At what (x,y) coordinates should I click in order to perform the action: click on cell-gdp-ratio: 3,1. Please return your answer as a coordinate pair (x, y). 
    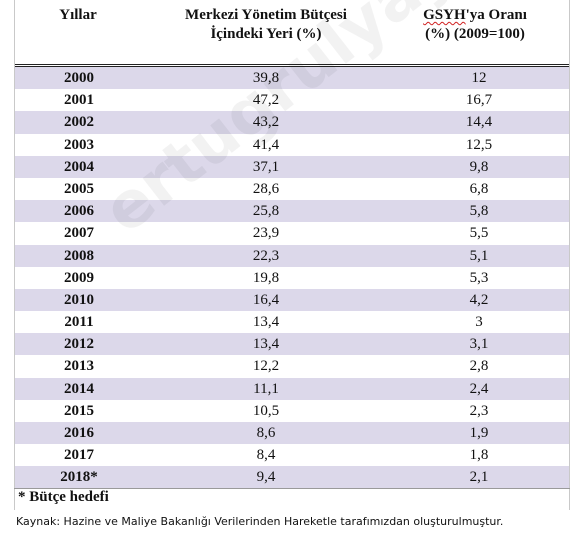
    Looking at the image, I should click on (479, 344).